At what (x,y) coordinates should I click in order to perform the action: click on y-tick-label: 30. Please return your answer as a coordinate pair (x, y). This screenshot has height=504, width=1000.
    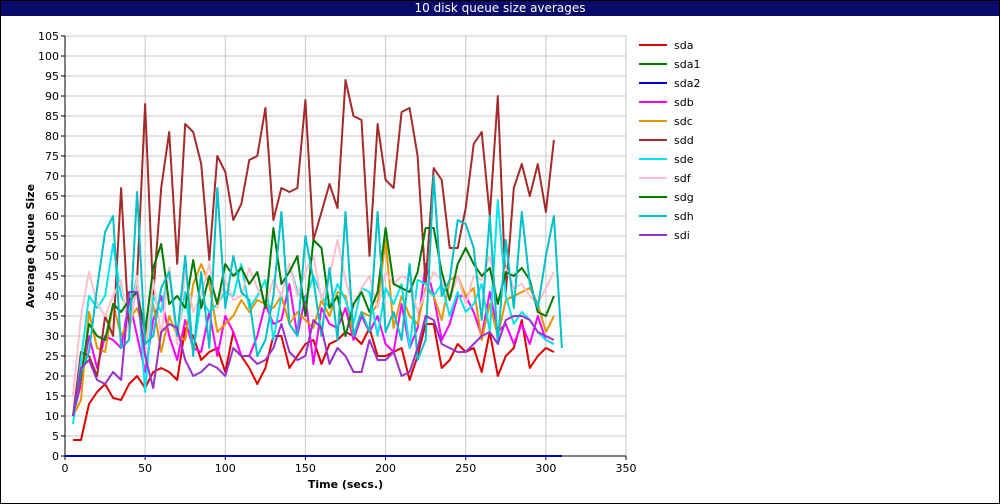
    Looking at the image, I should click on (52, 336).